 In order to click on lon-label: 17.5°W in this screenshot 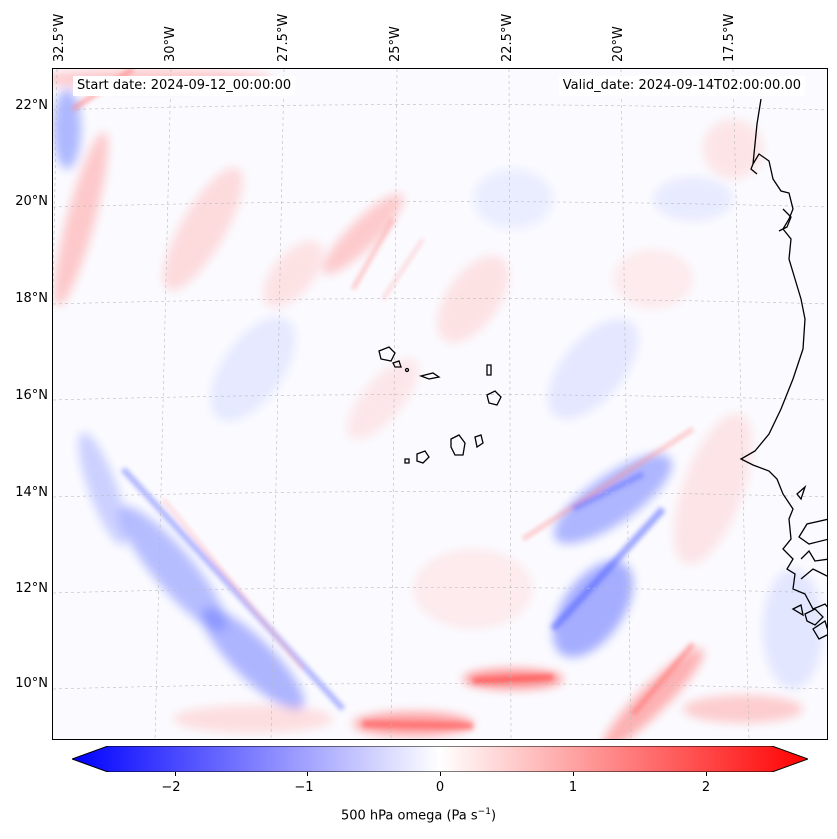, I will do `click(729, 37)`.